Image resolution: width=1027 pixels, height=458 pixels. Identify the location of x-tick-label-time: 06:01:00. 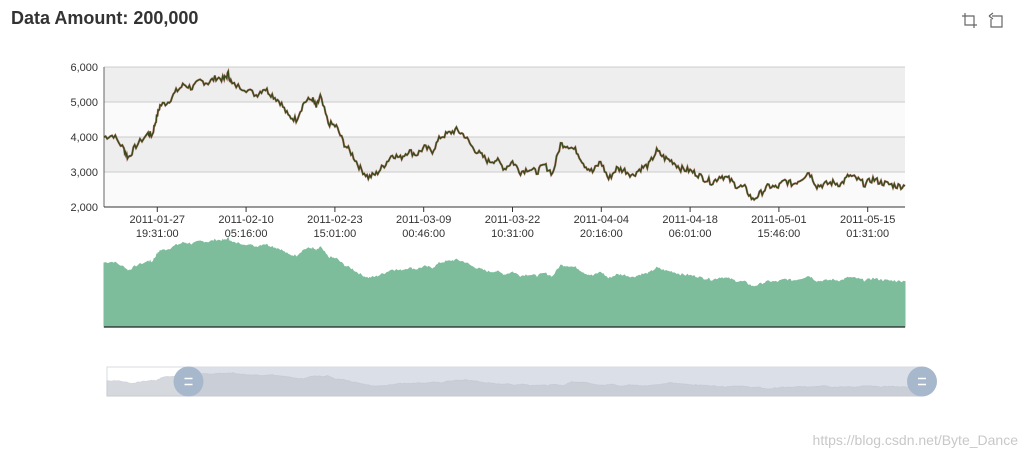
(690, 234).